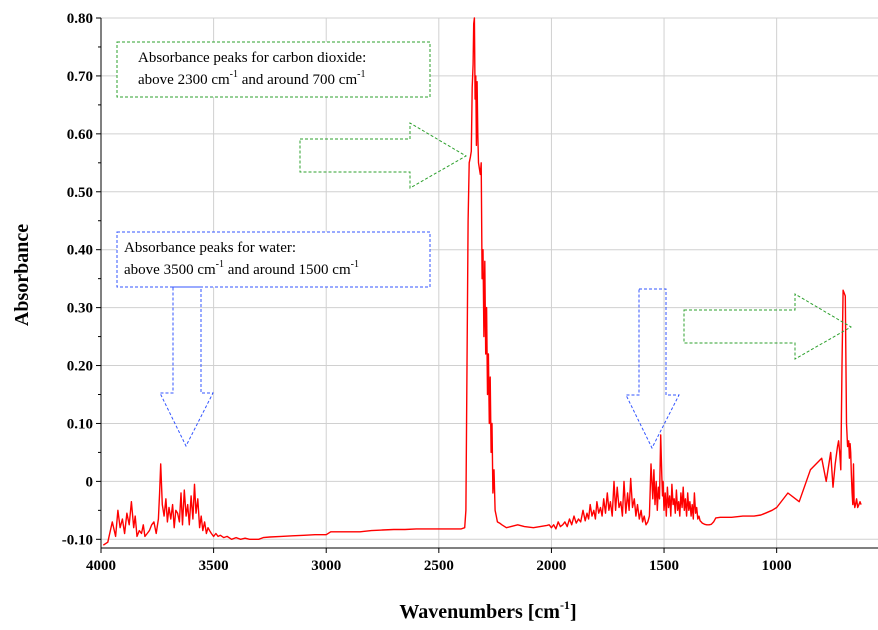 The image size is (878, 630). I want to click on x-axis-title-close: ], so click(573, 612).